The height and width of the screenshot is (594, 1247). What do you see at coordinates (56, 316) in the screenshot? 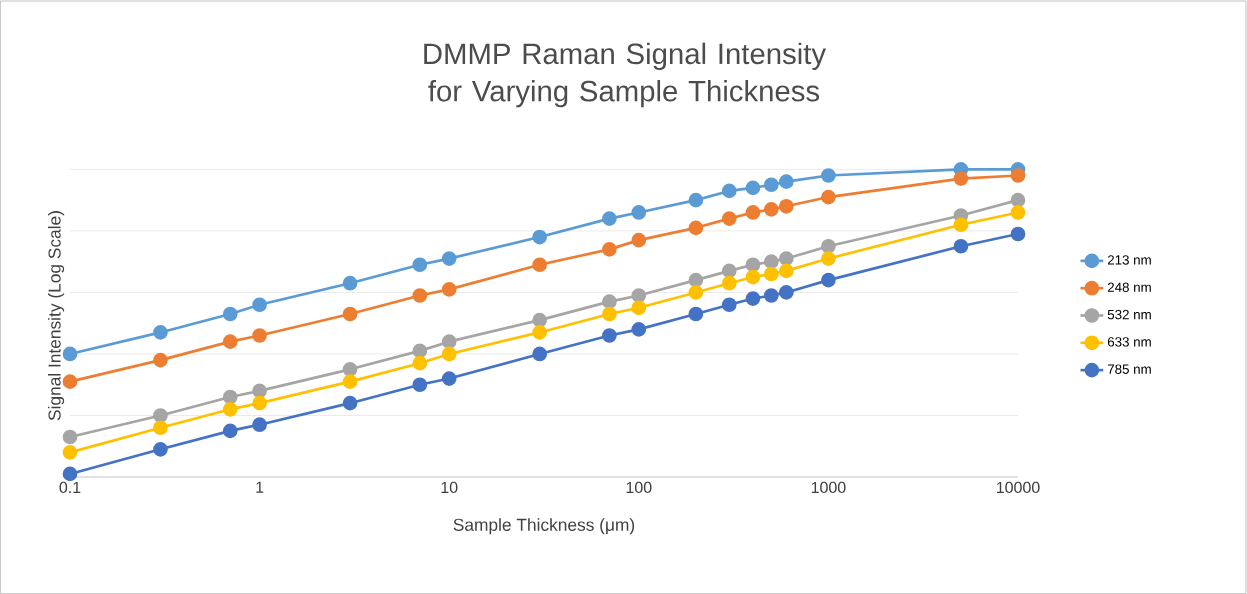
I see `y-axis-title: Signal Intensity (Log Scale)` at bounding box center [56, 316].